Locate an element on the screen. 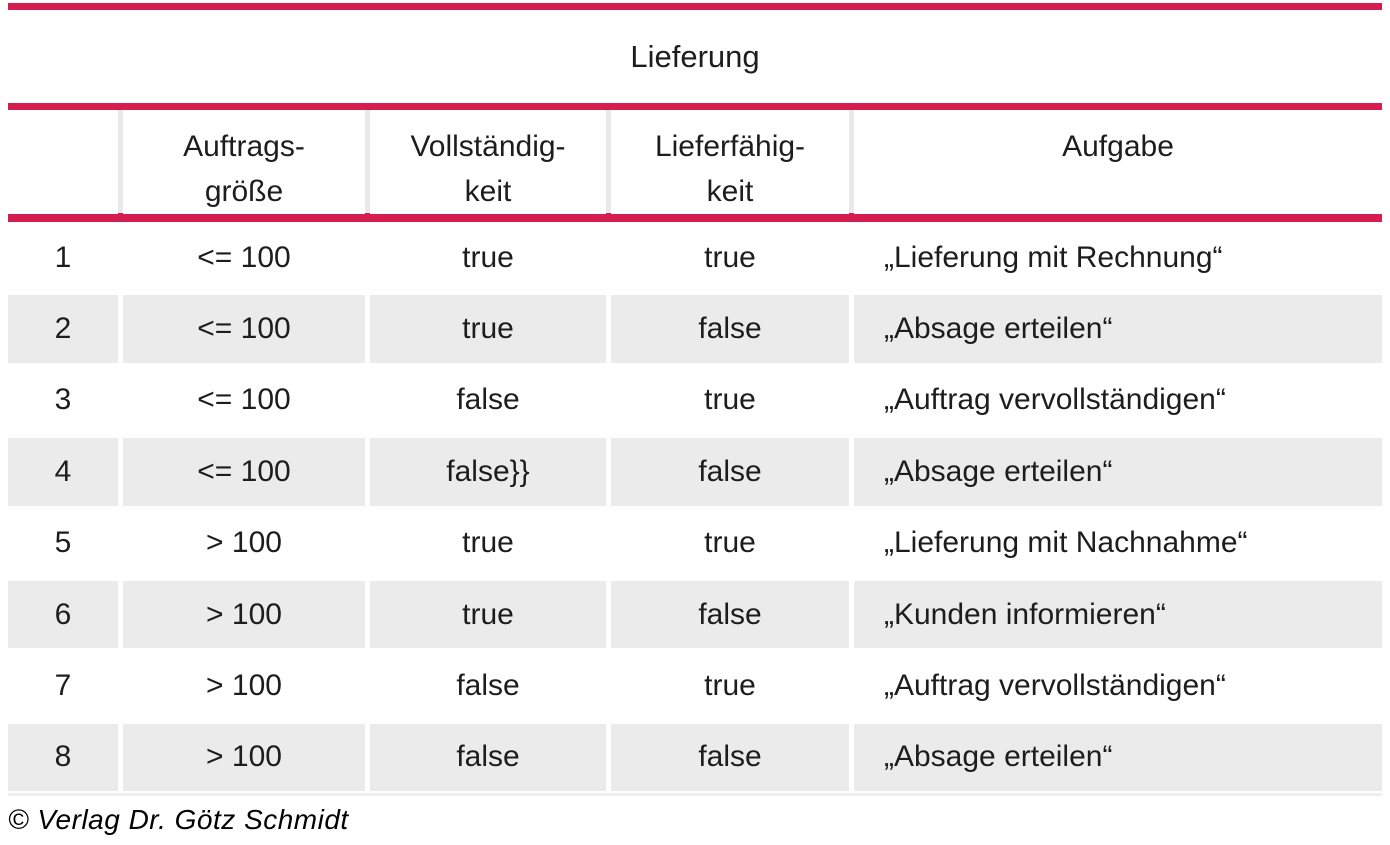  table-bottom-strip is located at coordinates (695, 795).